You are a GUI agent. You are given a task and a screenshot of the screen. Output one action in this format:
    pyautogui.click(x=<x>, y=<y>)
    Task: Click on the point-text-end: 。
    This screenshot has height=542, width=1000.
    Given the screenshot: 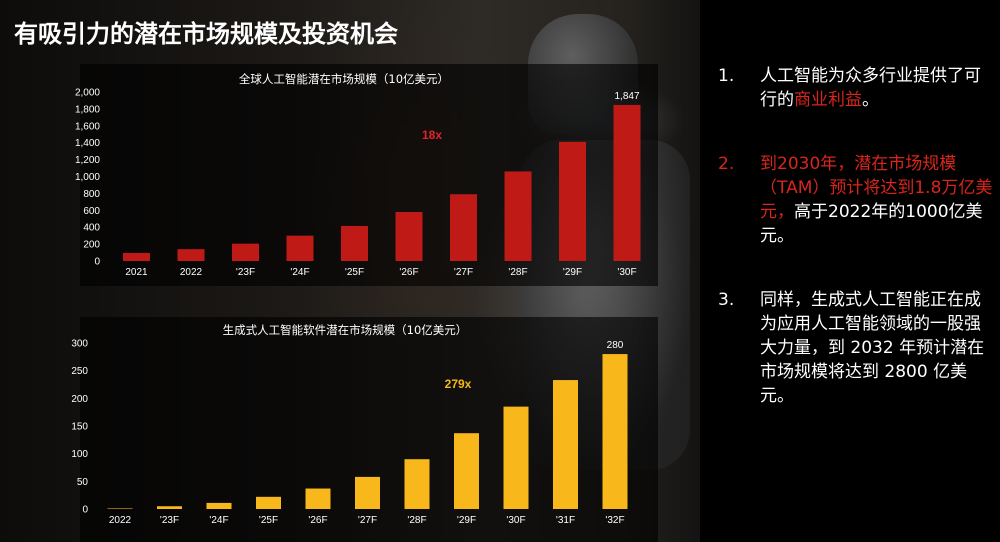 What is the action you would take?
    pyautogui.click(x=870, y=100)
    